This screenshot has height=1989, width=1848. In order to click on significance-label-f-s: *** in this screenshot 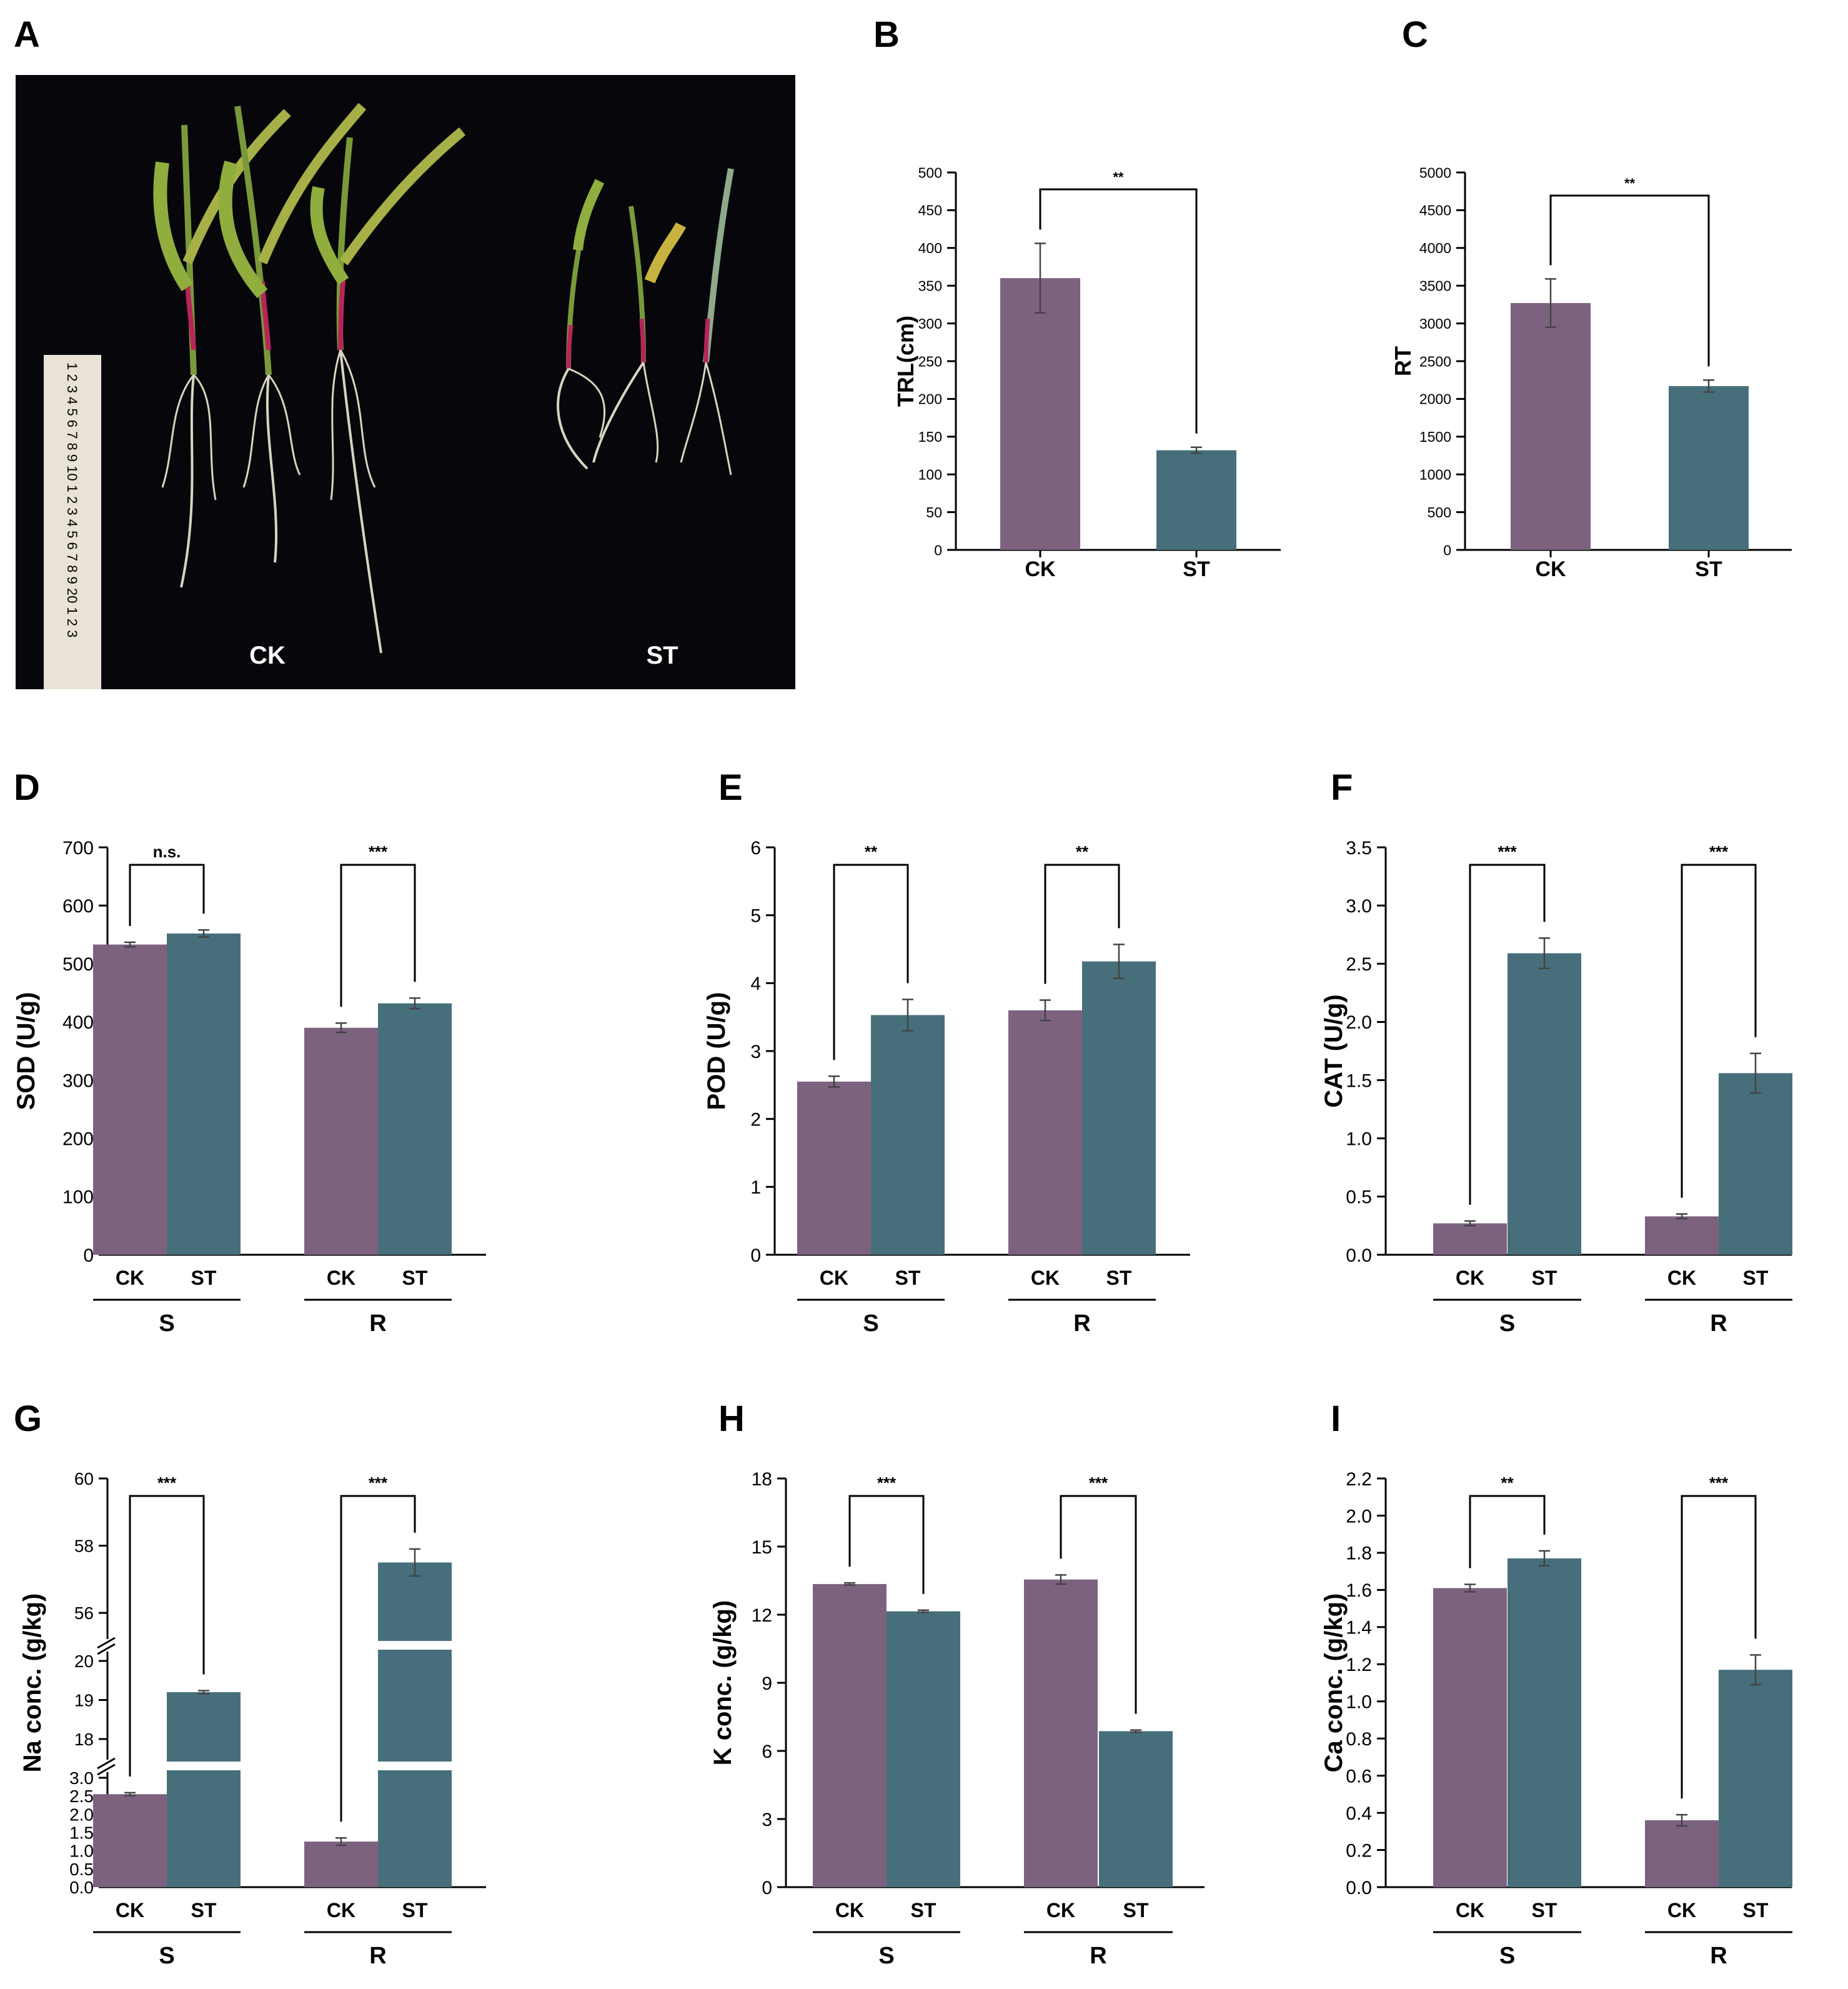, I will do `click(1508, 851)`.